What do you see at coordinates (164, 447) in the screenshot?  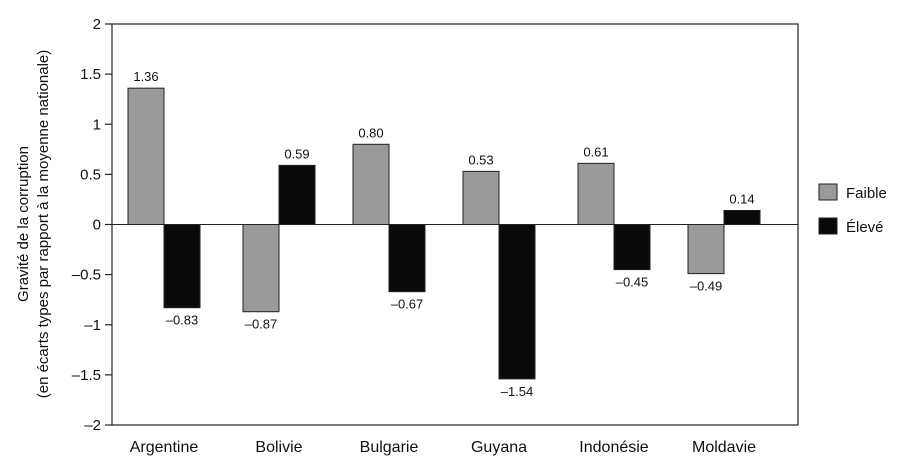 I see `x-category-label: Argentine` at bounding box center [164, 447].